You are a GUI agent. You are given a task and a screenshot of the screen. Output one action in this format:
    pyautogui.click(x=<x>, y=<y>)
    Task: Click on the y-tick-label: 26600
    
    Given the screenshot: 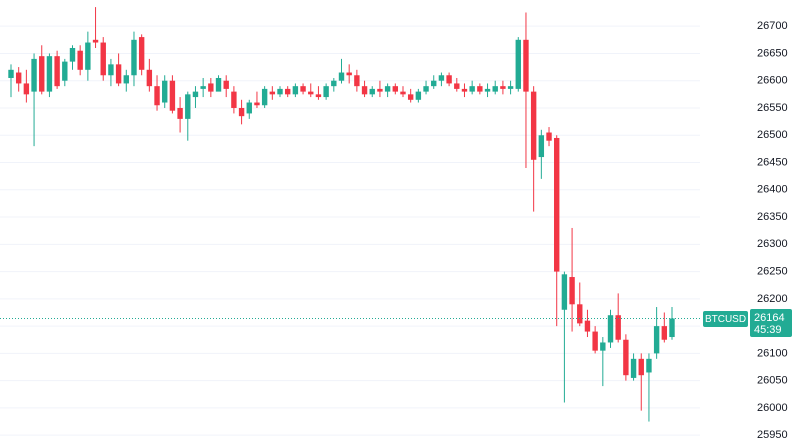 What is the action you would take?
    pyautogui.click(x=772, y=81)
    